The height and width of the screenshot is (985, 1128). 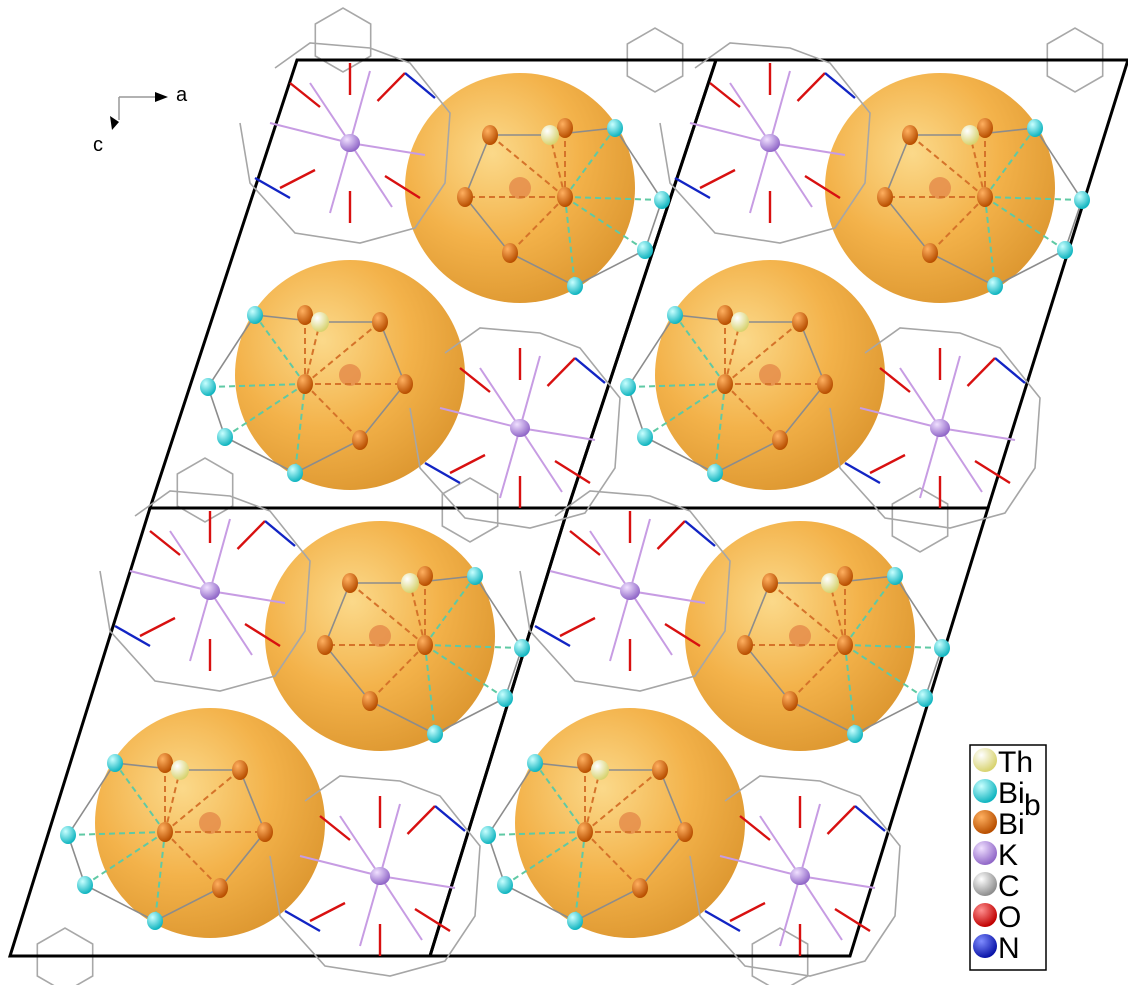 What do you see at coordinates (182, 95) in the screenshot?
I see `axis-a-label: a` at bounding box center [182, 95].